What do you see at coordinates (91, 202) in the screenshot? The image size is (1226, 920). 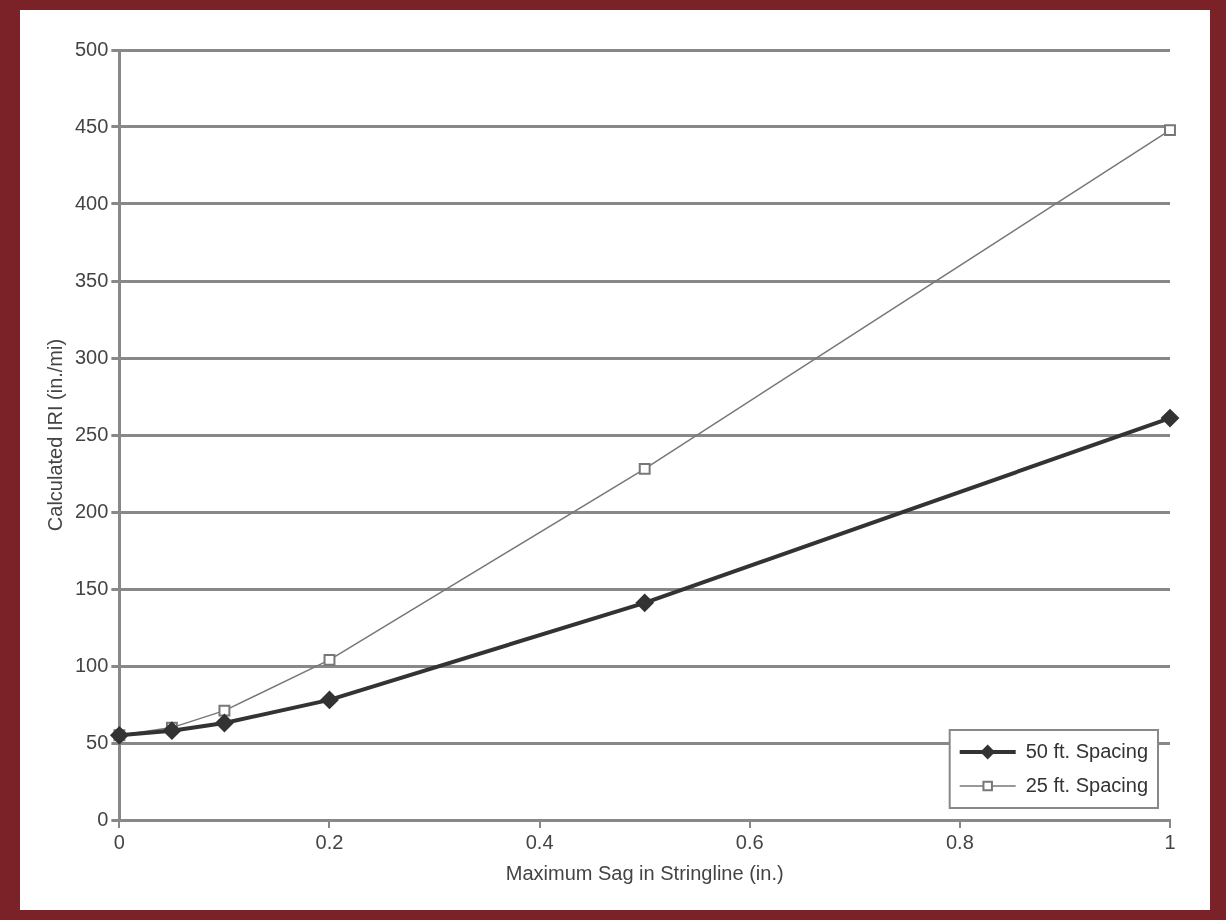 I see `y-tick-label: 400` at bounding box center [91, 202].